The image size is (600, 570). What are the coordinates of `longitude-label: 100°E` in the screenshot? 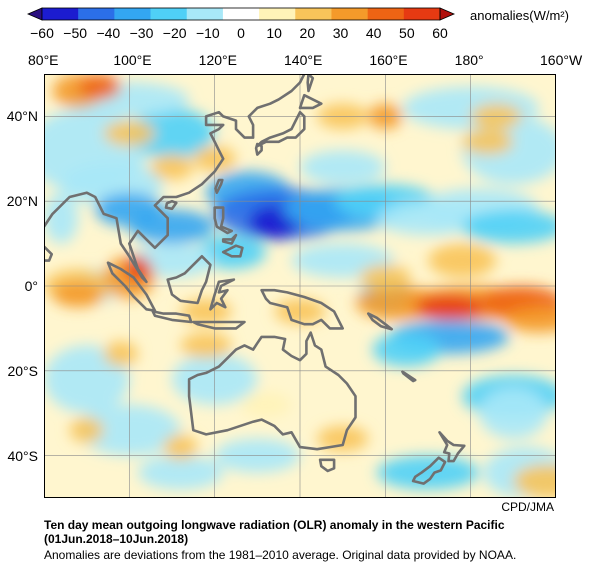 It's located at (132, 60).